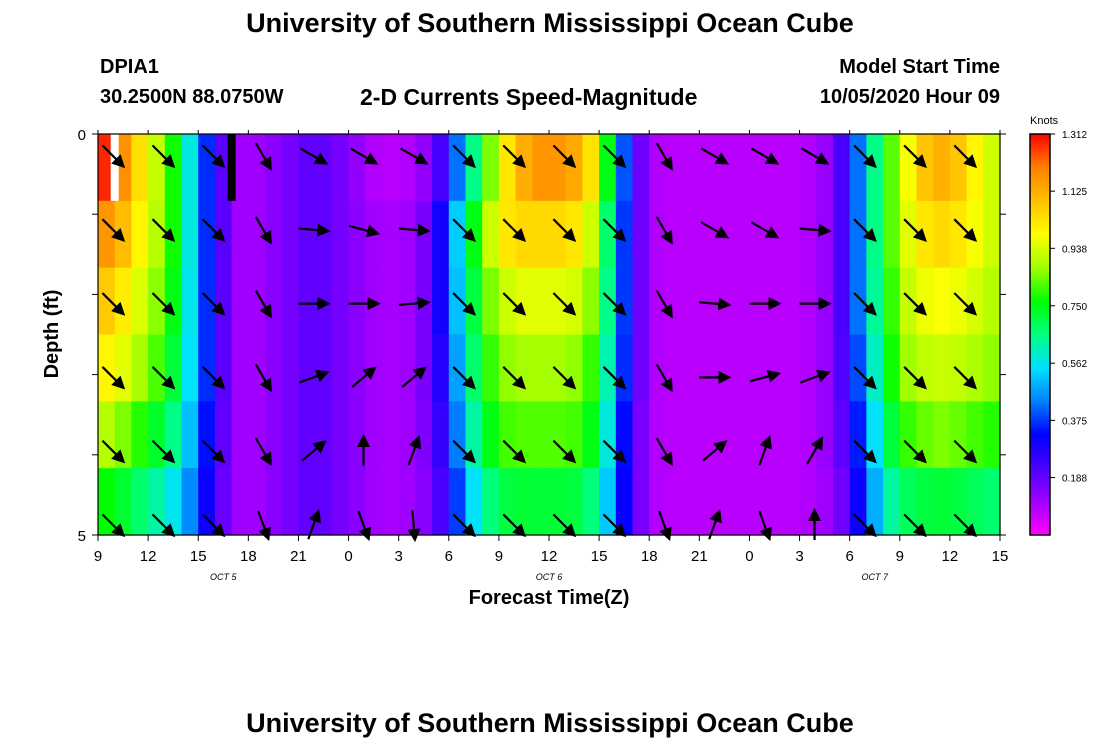 This screenshot has height=750, width=1100. Describe the element at coordinates (699, 556) in the screenshot. I see `x-tick-label: 21` at that location.